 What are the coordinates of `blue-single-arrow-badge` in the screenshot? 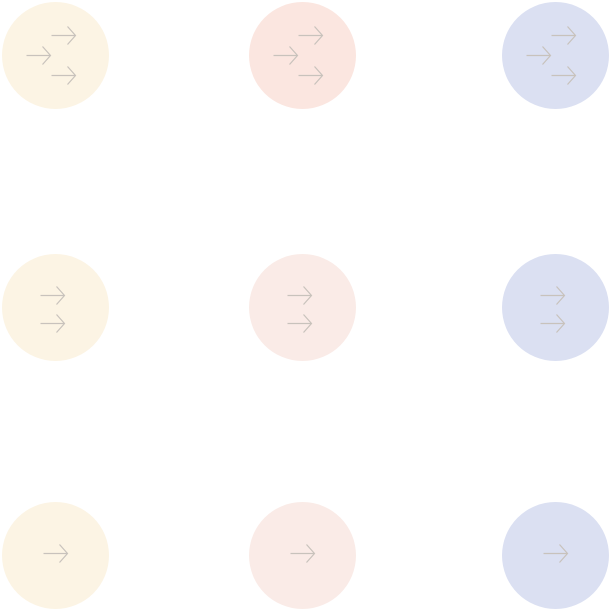 It's located at (555, 555).